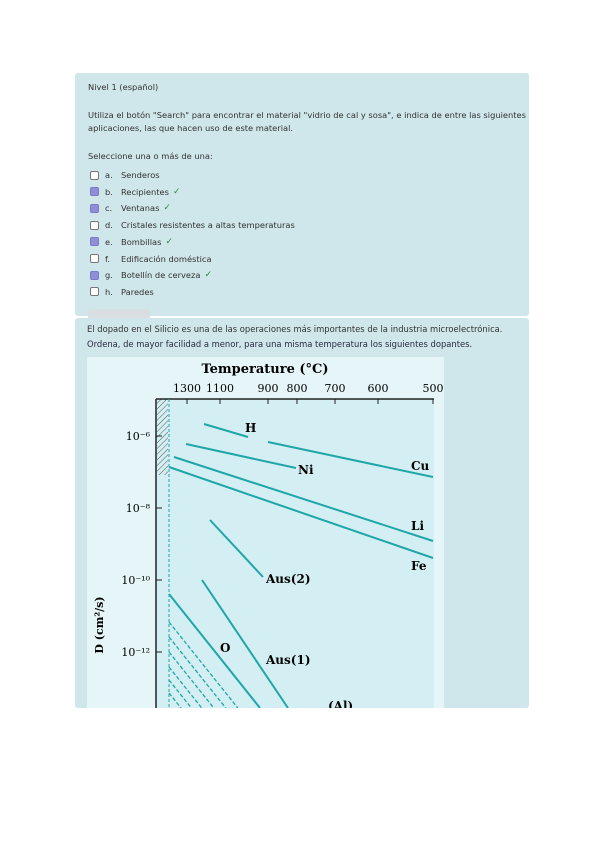 Image resolution: width=600 pixels, height=848 pixels. I want to click on x-tick-label: 1100, so click(220, 388).